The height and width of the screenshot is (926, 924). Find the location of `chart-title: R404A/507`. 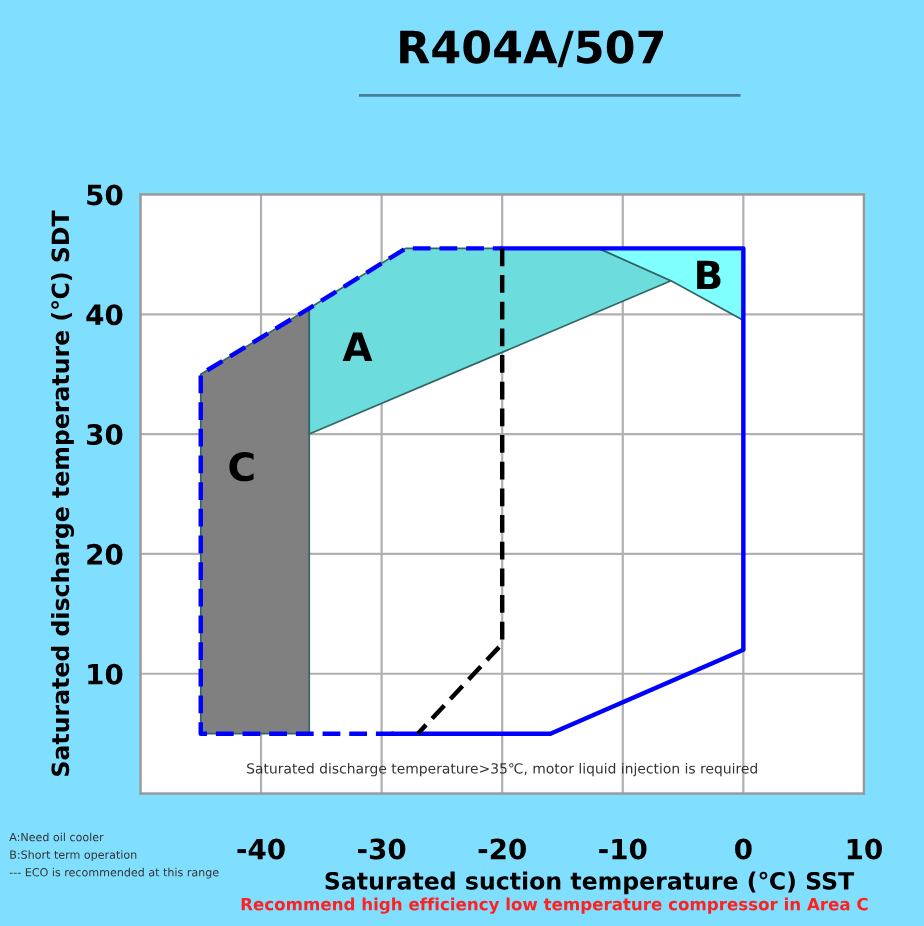

chart-title: R404A/507 is located at coordinates (531, 49).